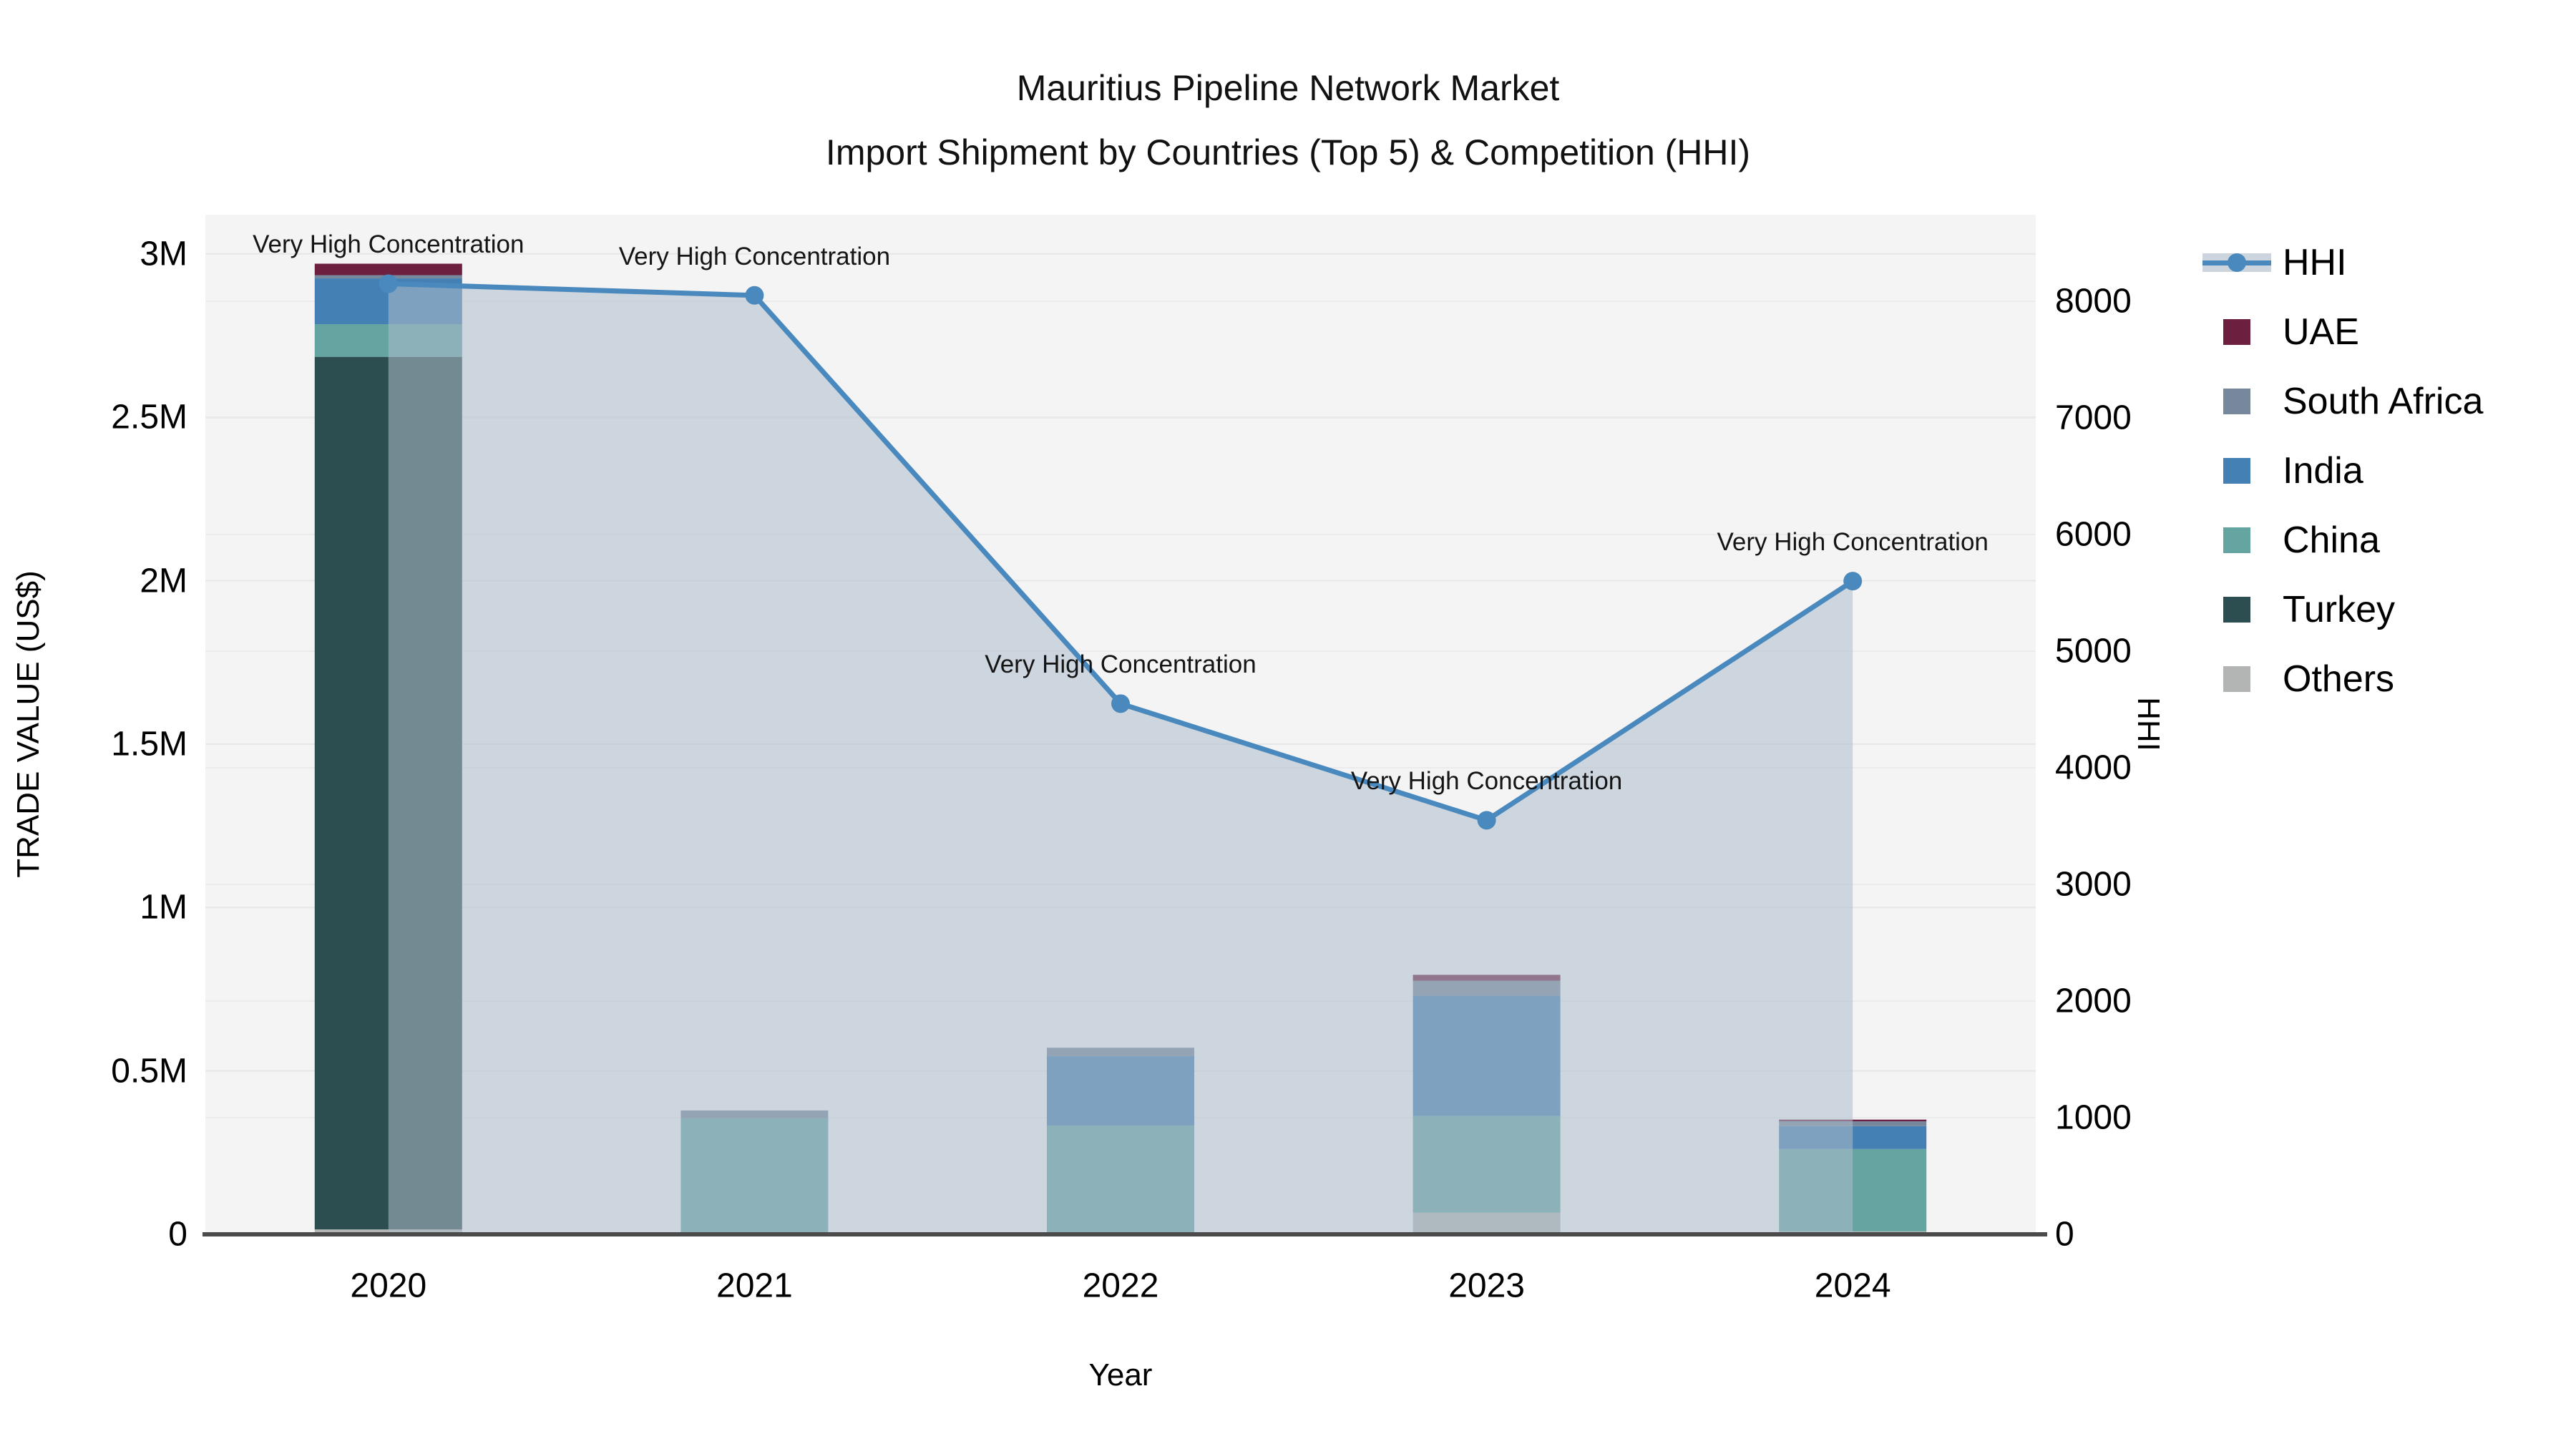 This screenshot has width=2576, height=1449. What do you see at coordinates (28, 724) in the screenshot?
I see `y-axis-label-left: TRADE VALUE (US$)` at bounding box center [28, 724].